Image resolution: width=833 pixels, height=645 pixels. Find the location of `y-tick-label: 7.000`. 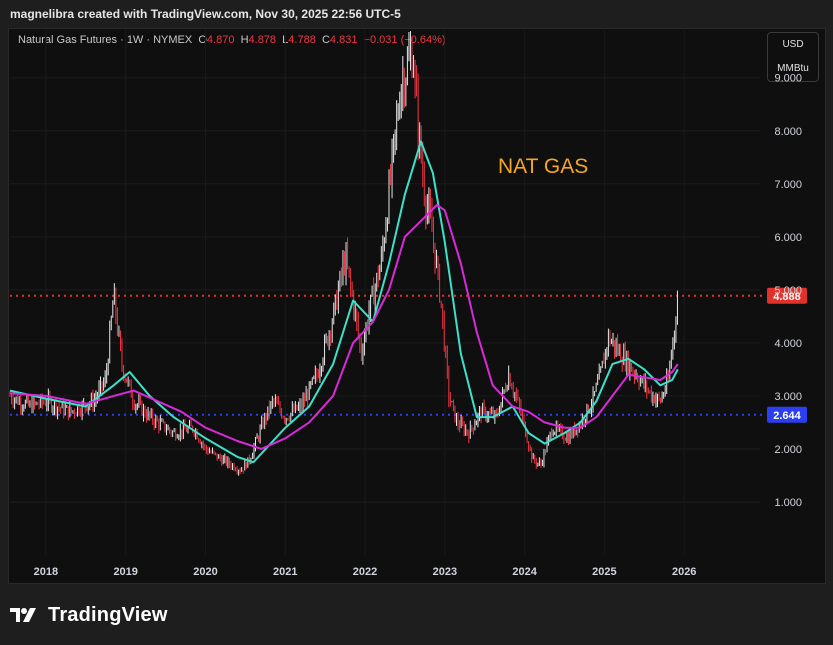

y-tick-label: 7.000 is located at coordinates (788, 185).